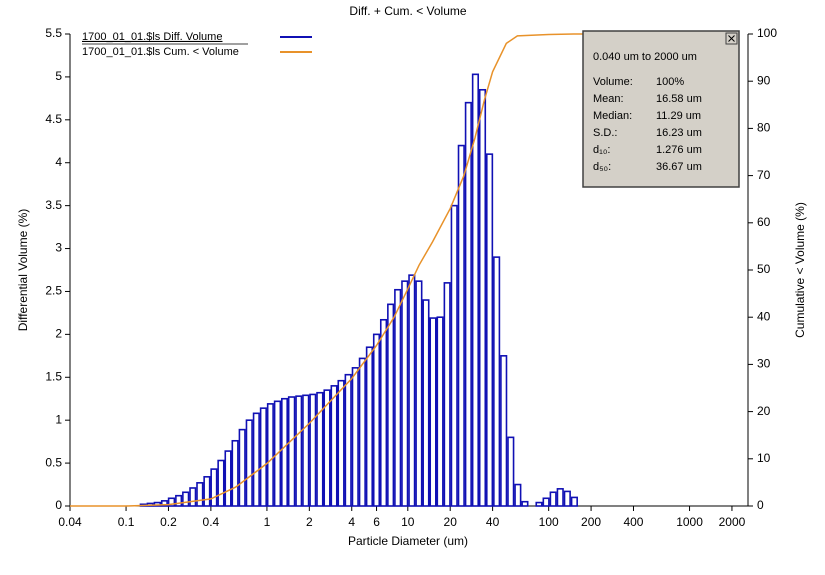 The width and height of the screenshot is (825, 575). I want to click on y-tick-label: 1, so click(58, 419).